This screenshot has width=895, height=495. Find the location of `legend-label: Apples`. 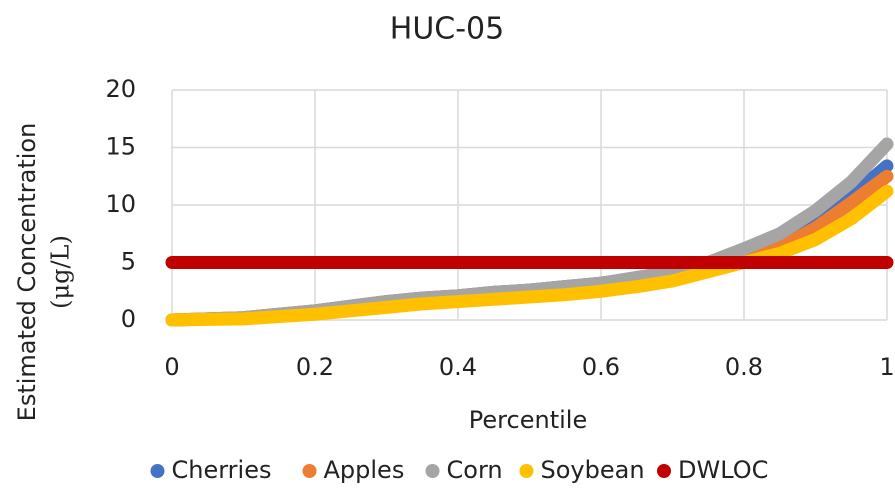

legend-label: Apples is located at coordinates (364, 470).